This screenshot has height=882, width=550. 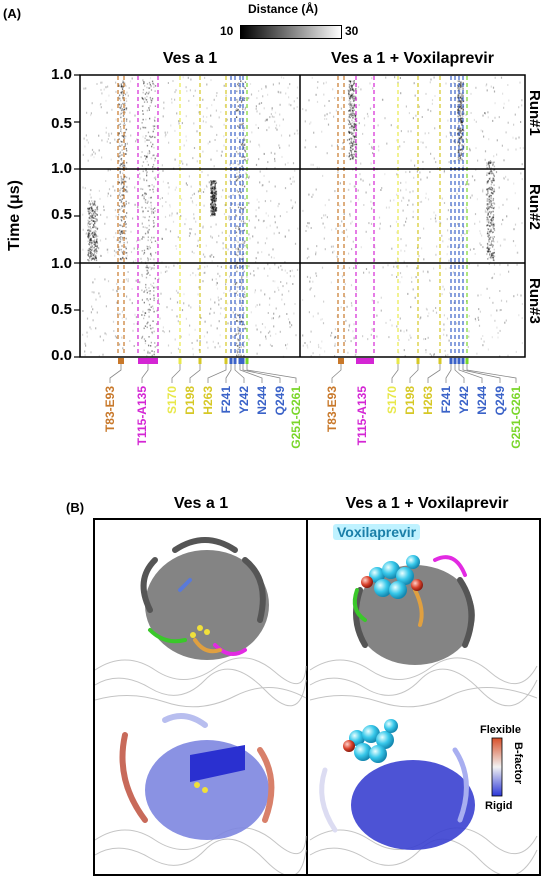 What do you see at coordinates (500, 401) in the screenshot?
I see `residue-label-right-8: Q249` at bounding box center [500, 401].